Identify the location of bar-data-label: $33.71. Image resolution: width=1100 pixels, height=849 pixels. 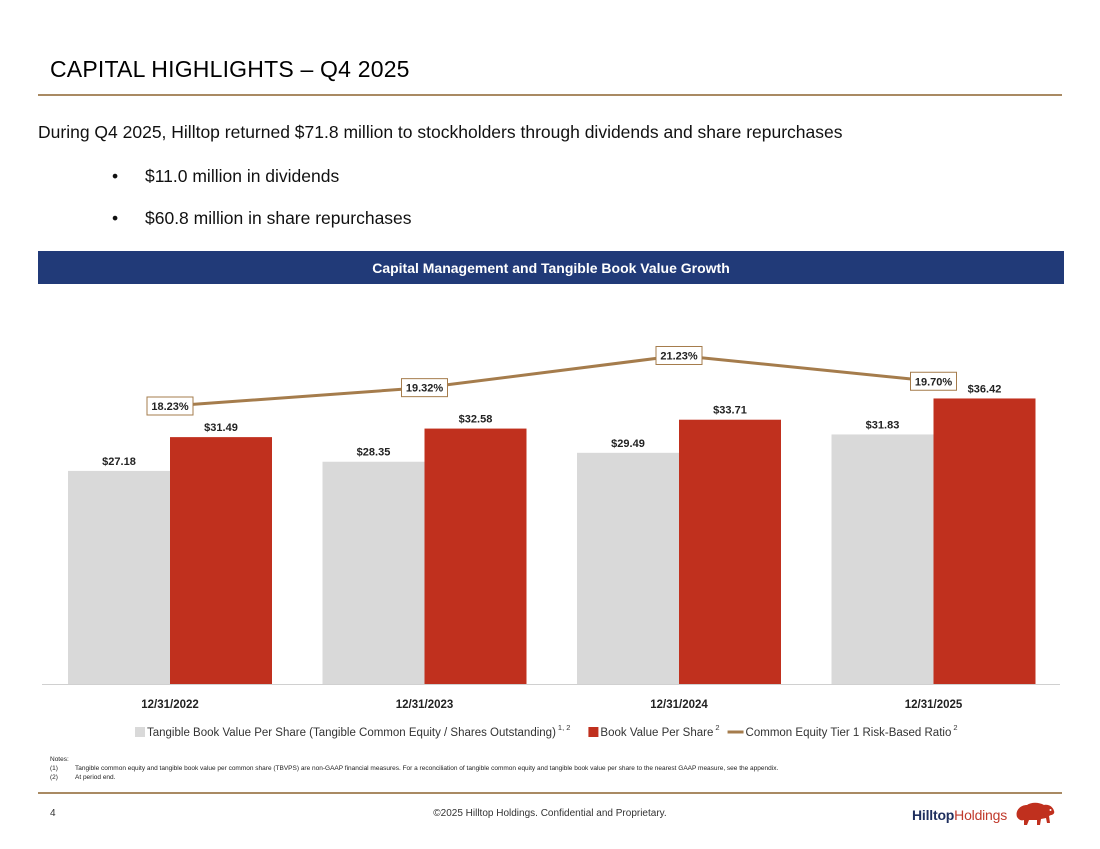
(730, 411).